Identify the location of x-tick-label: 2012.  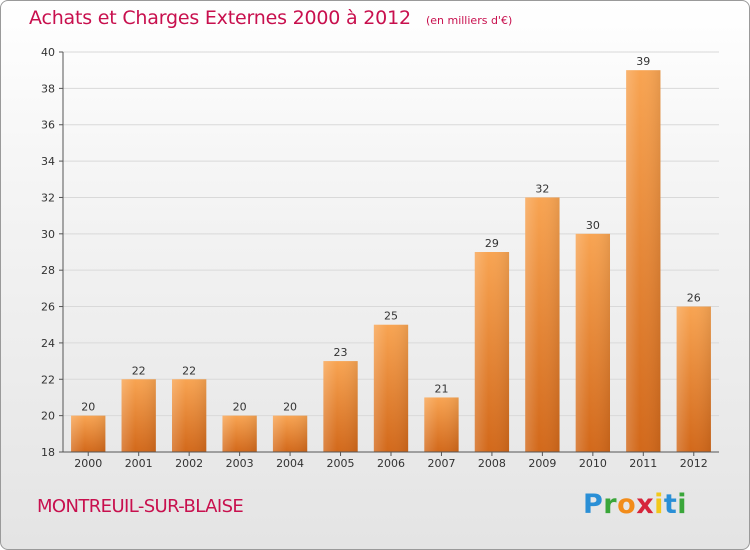
(694, 463).